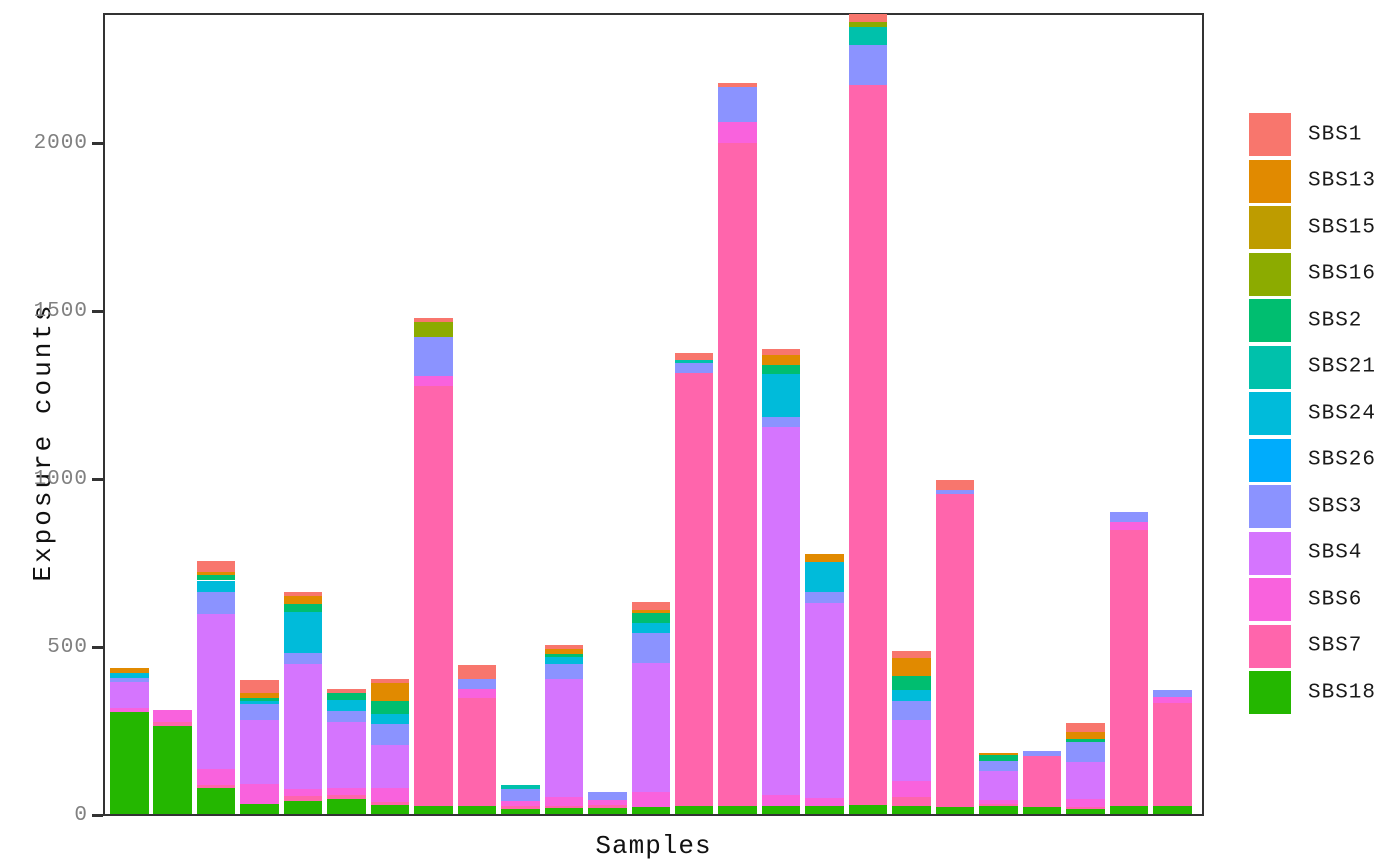 Image resolution: width=1400 pixels, height=865 pixels. Describe the element at coordinates (1270, 599) in the screenshot. I see `legend-swatch-sbs6` at that location.